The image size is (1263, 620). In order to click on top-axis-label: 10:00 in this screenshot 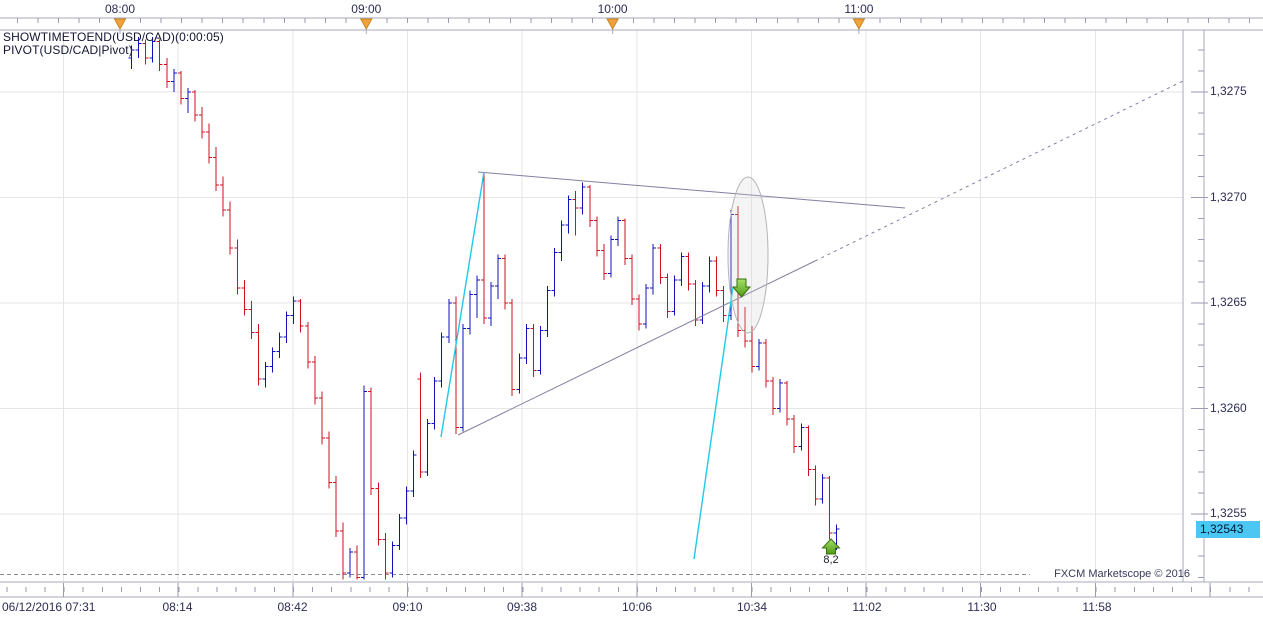, I will do `click(612, 9)`.